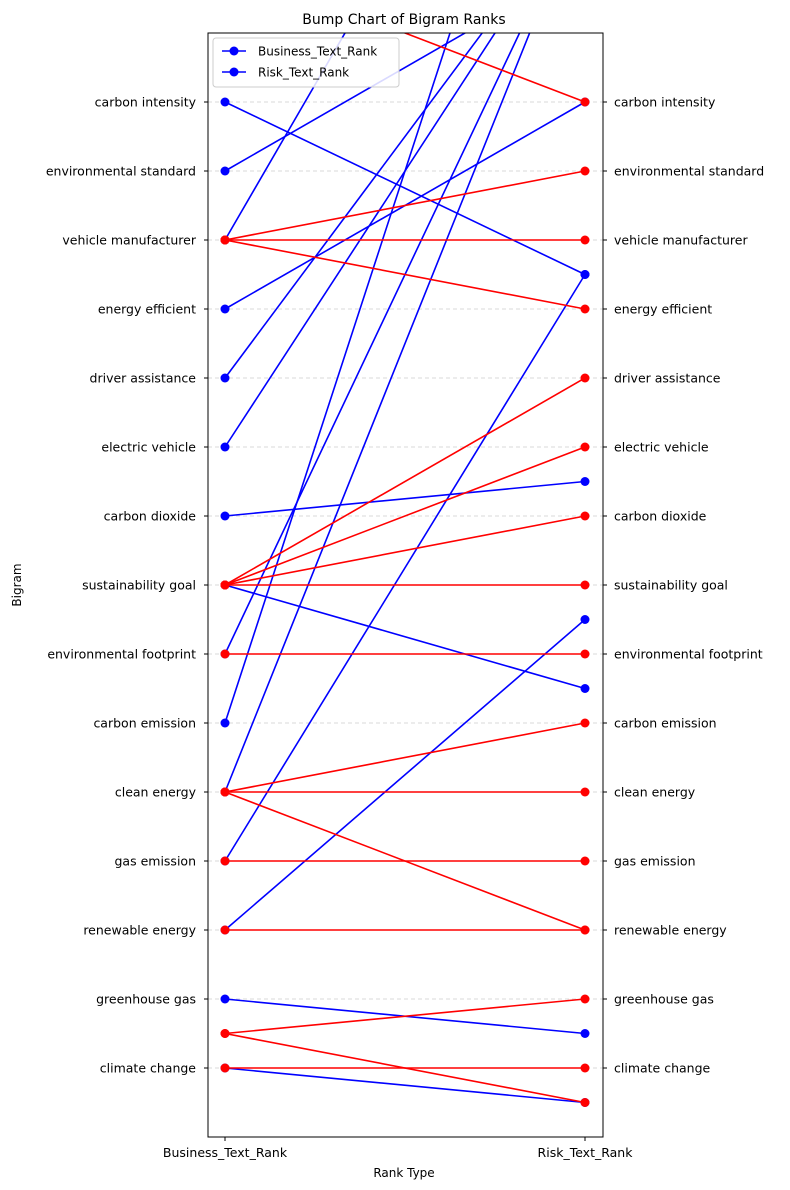 Image resolution: width=790 pixels, height=1190 pixels. What do you see at coordinates (303, 73) in the screenshot?
I see `legend-label-risk: Risk_Text_Rank` at bounding box center [303, 73].